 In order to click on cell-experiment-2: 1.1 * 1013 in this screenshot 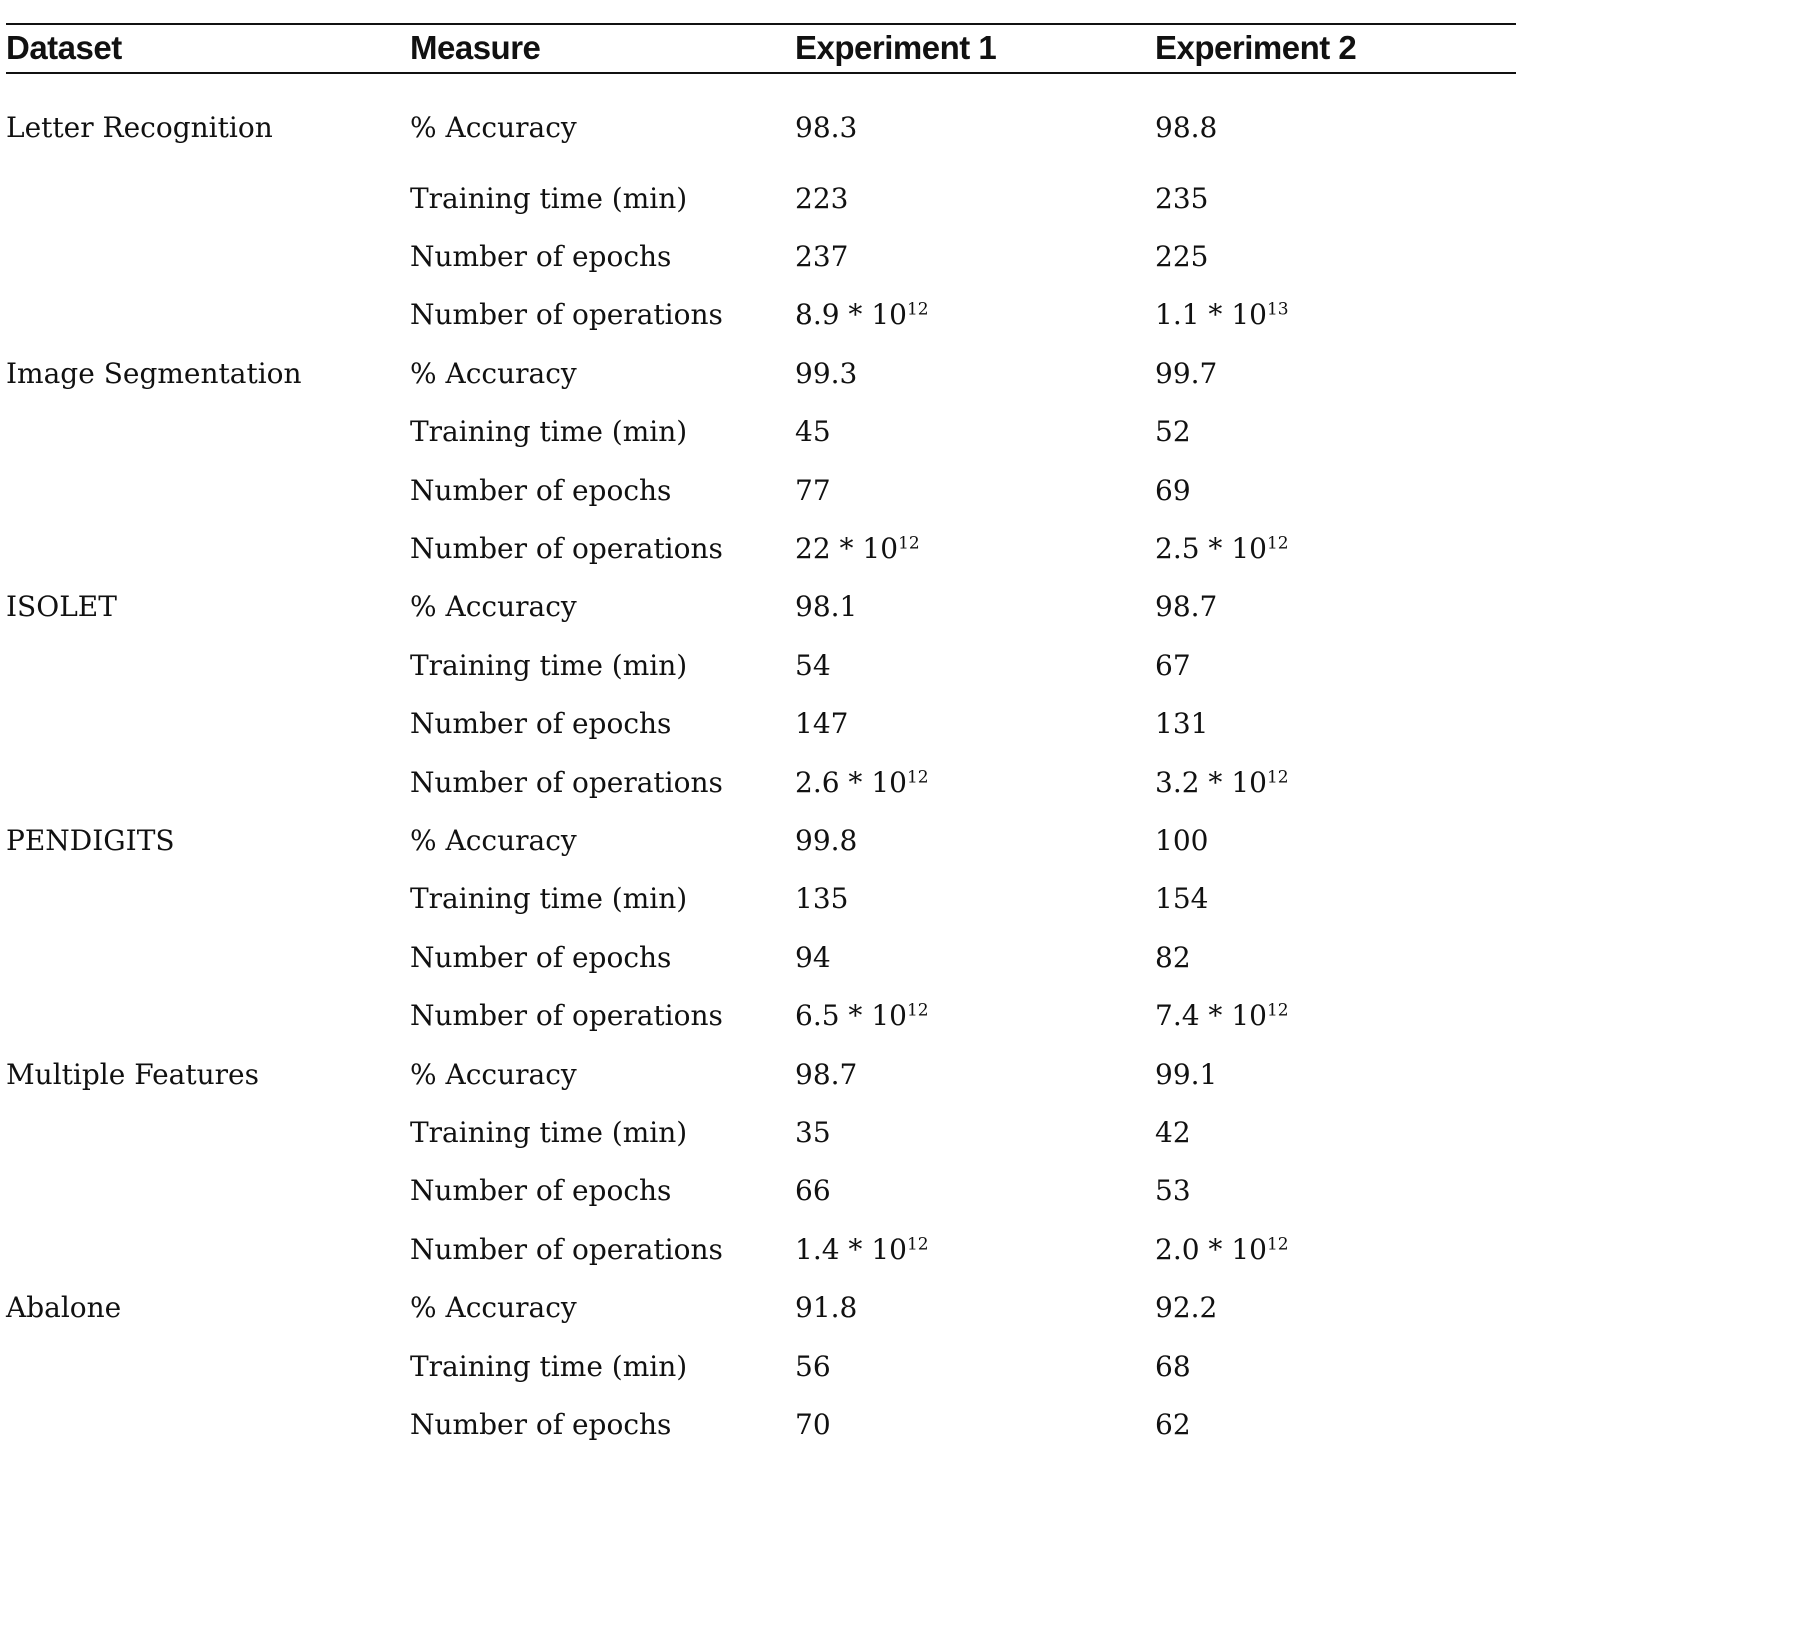, I will do `click(1335, 315)`.